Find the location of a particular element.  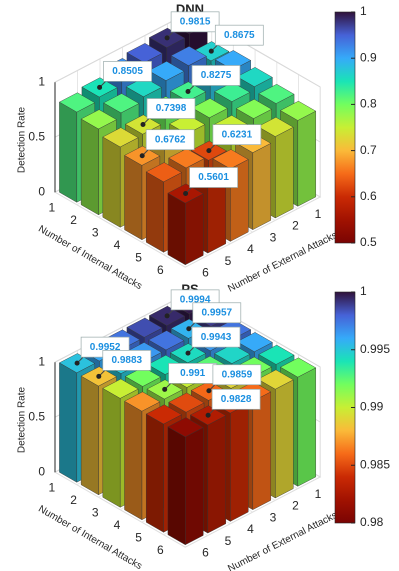

datatip-label: 0.5601 is located at coordinates (213, 177).